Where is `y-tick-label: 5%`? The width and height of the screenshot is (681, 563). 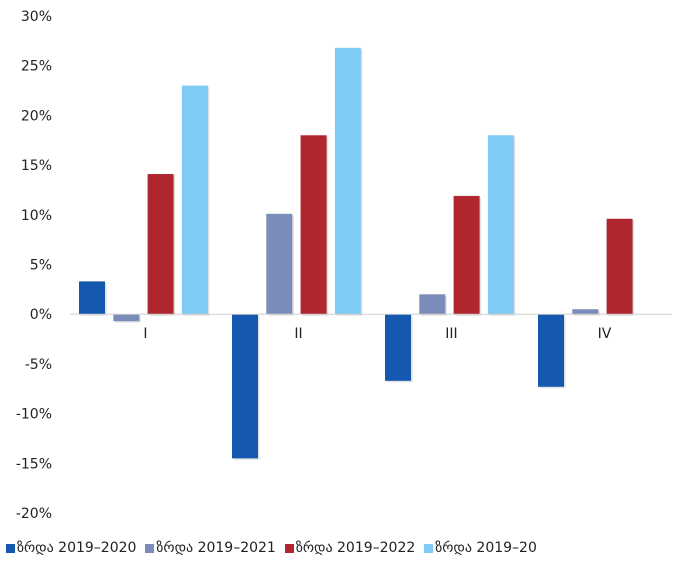
y-tick-label: 5% is located at coordinates (41, 266).